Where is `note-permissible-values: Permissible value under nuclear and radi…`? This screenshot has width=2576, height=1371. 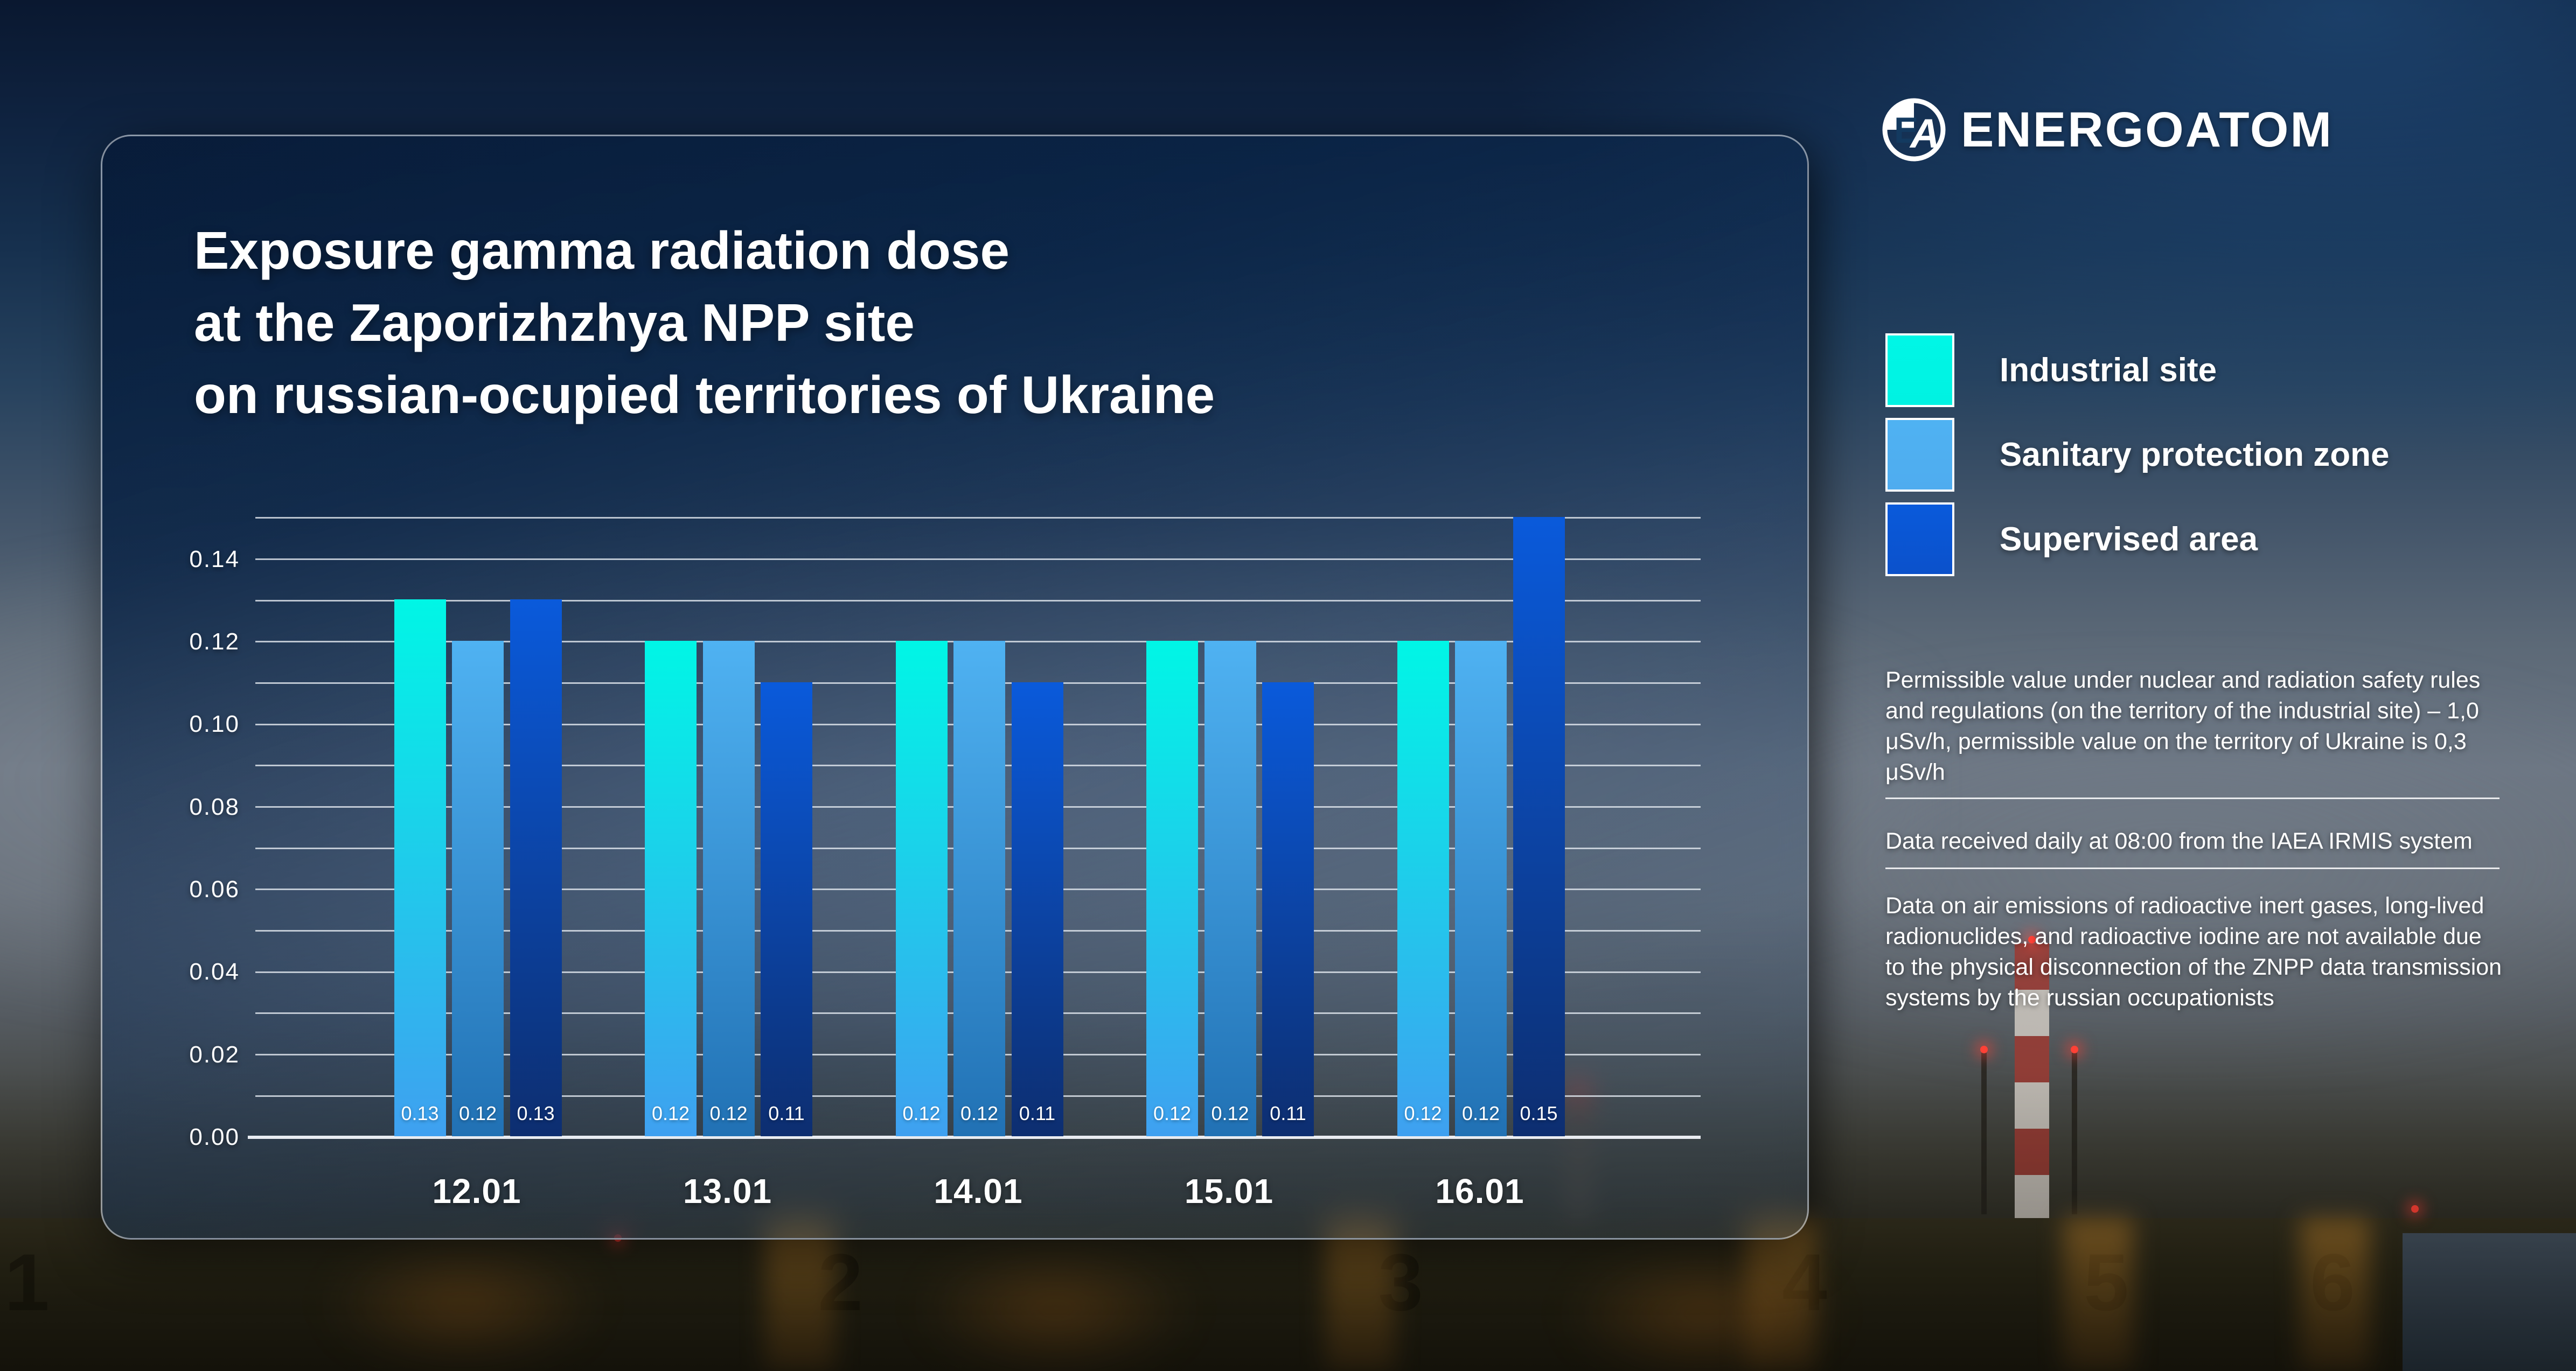
note-permissible-values: Permissible value under nuclear and radi… is located at coordinates (2183, 726).